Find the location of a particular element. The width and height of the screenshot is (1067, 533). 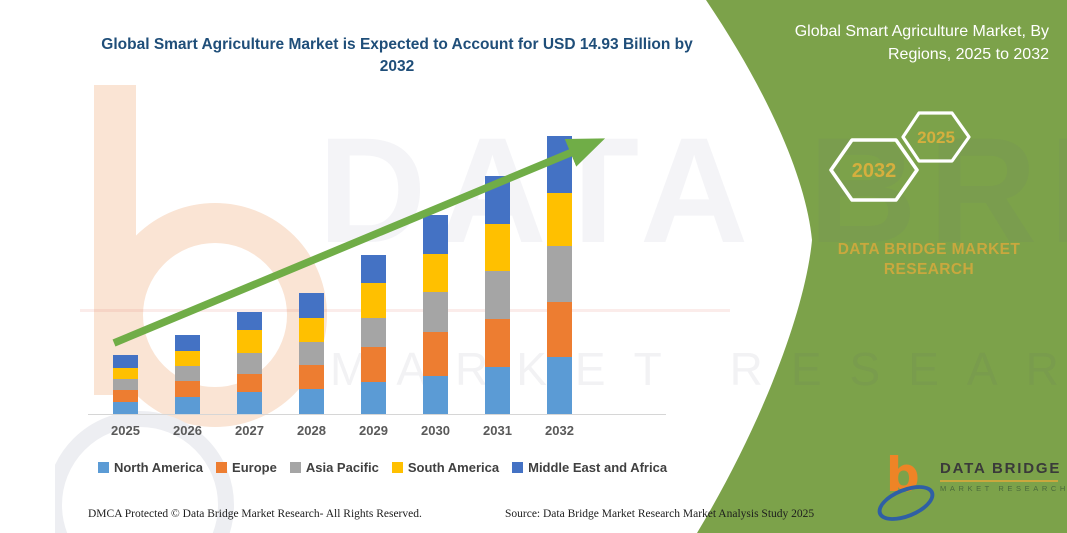

stacked-bar-2029 is located at coordinates (373, 334).